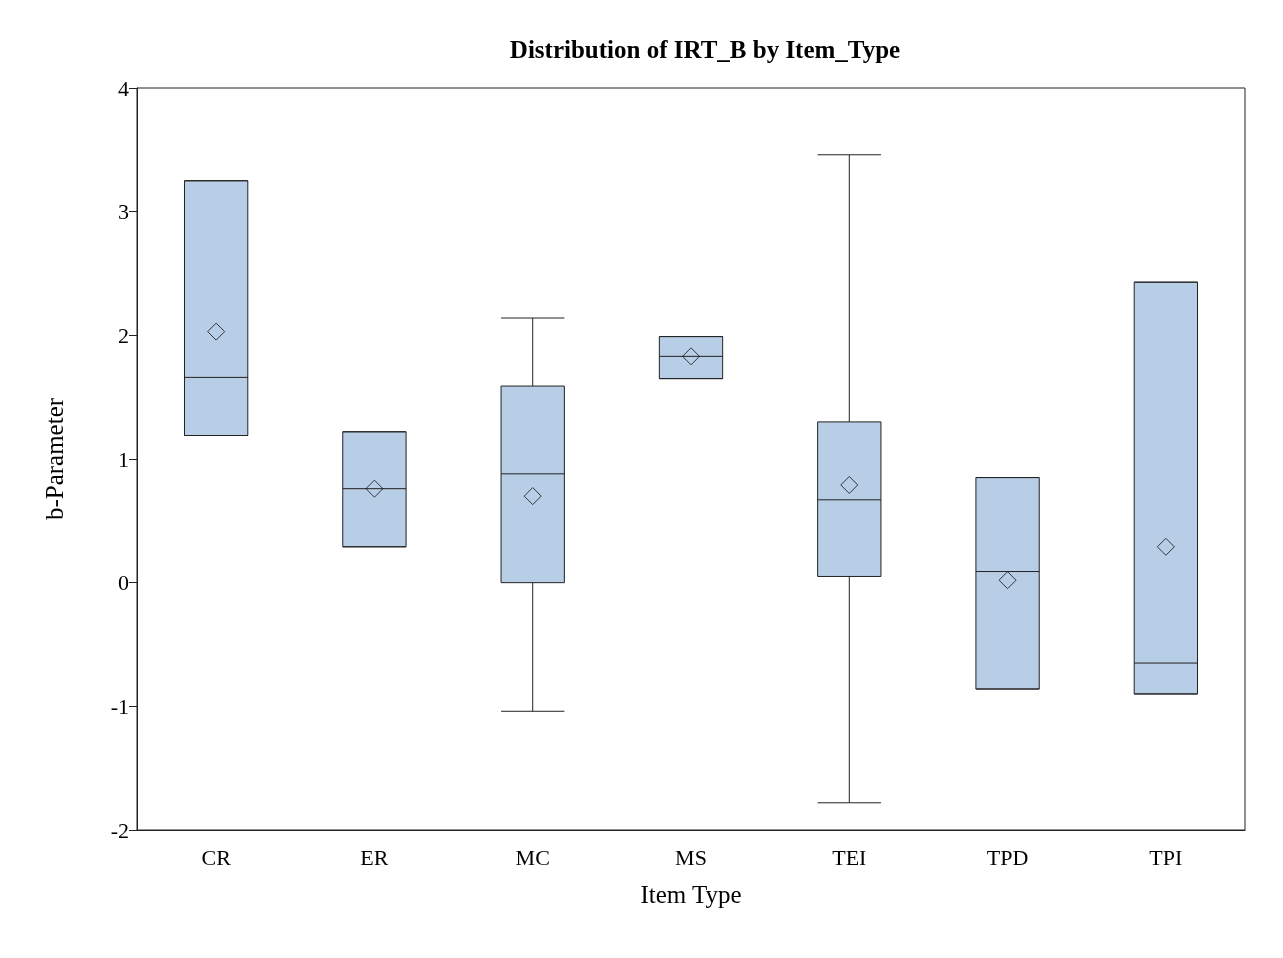  What do you see at coordinates (849, 857) in the screenshot?
I see `x-tick-label: TEI` at bounding box center [849, 857].